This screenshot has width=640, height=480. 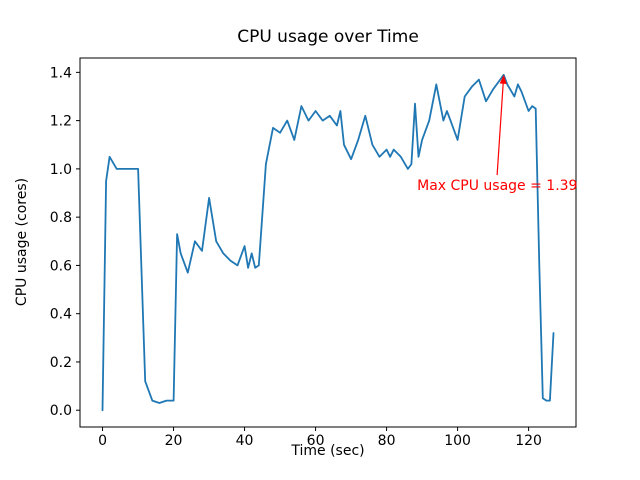 What do you see at coordinates (497, 186) in the screenshot?
I see `max-cpu-annotation: Max CPU usage = 1.39` at bounding box center [497, 186].